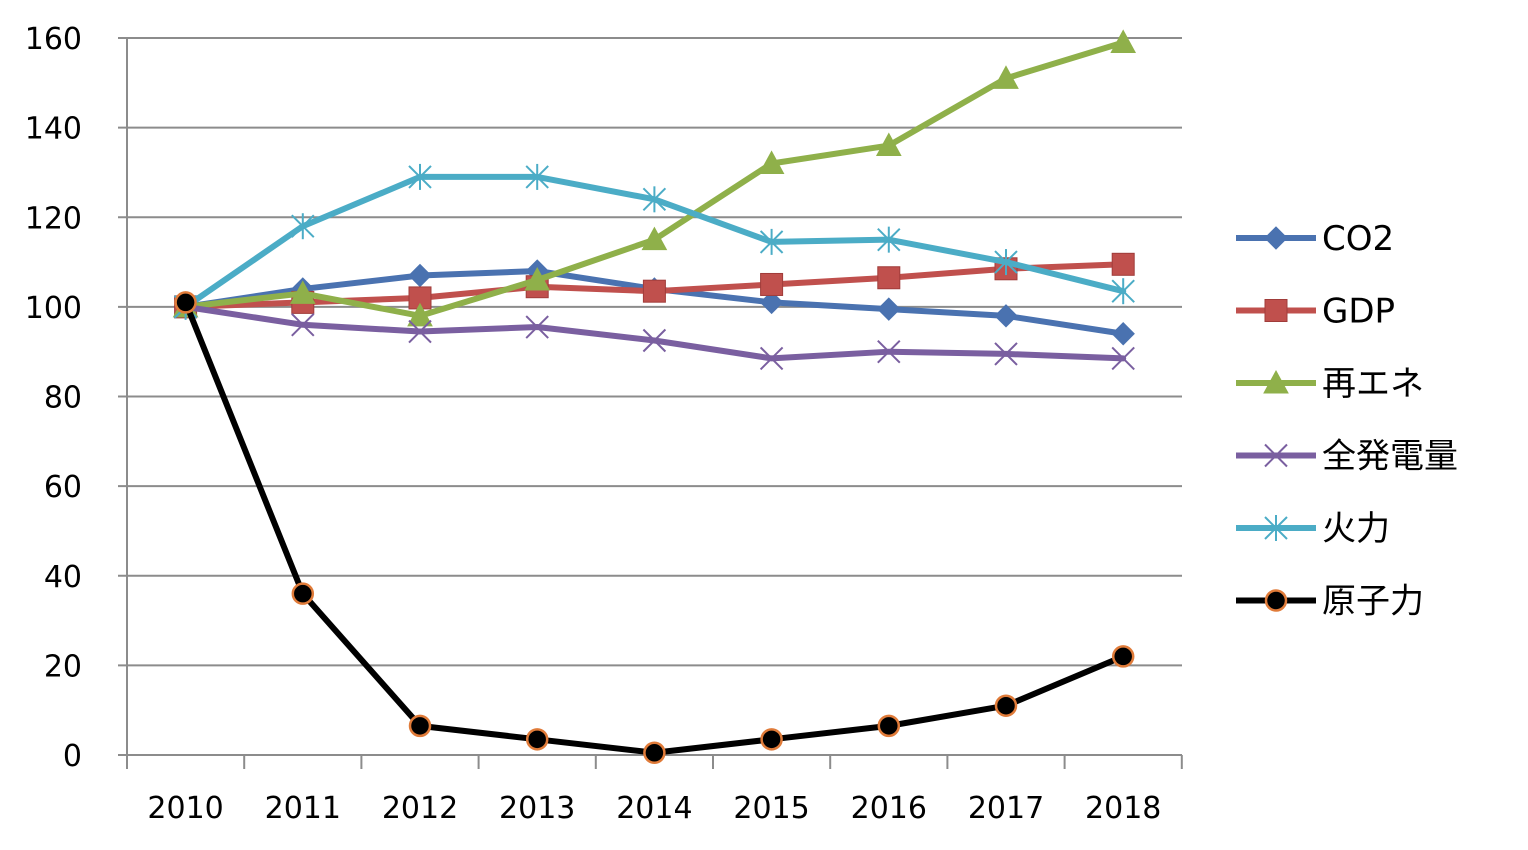 Image resolution: width=1528 pixels, height=850 pixels. I want to click on legend-label: CO2, so click(1358, 239).